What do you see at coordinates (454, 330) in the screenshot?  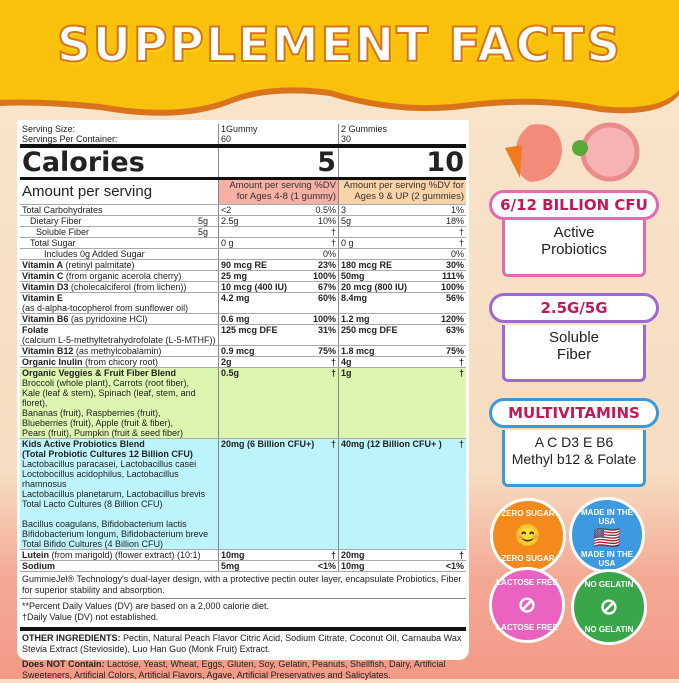 I see `col2-dv: 63%` at bounding box center [454, 330].